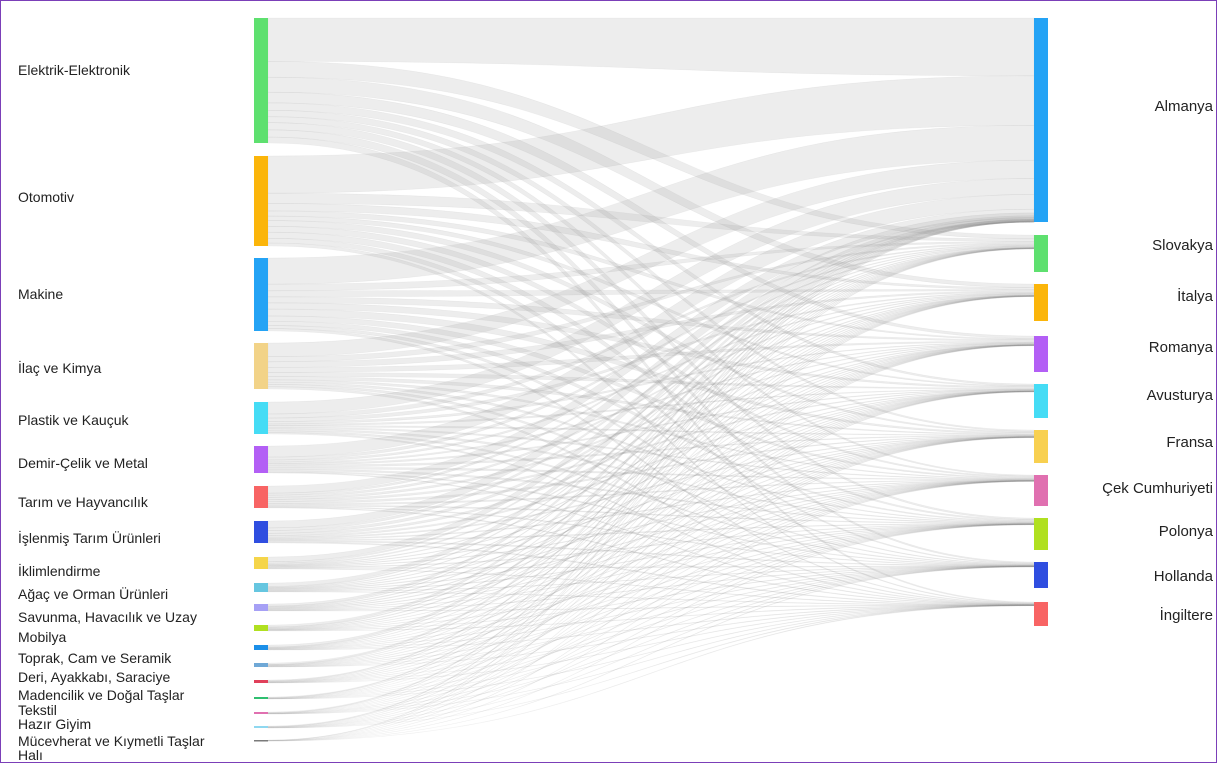 Image resolution: width=1219 pixels, height=765 pixels. Describe the element at coordinates (59, 571) in the screenshot. I see `source-label: İklimlendirme` at that location.